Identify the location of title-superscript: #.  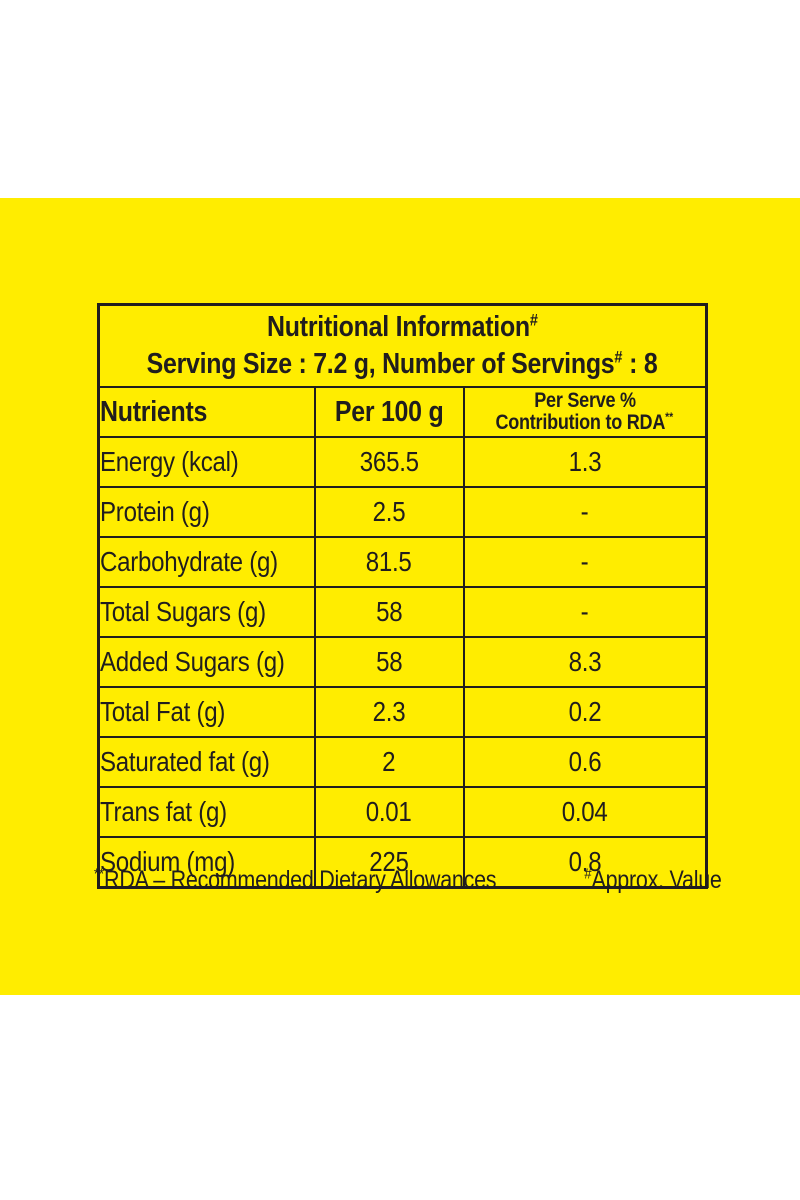
(533, 320).